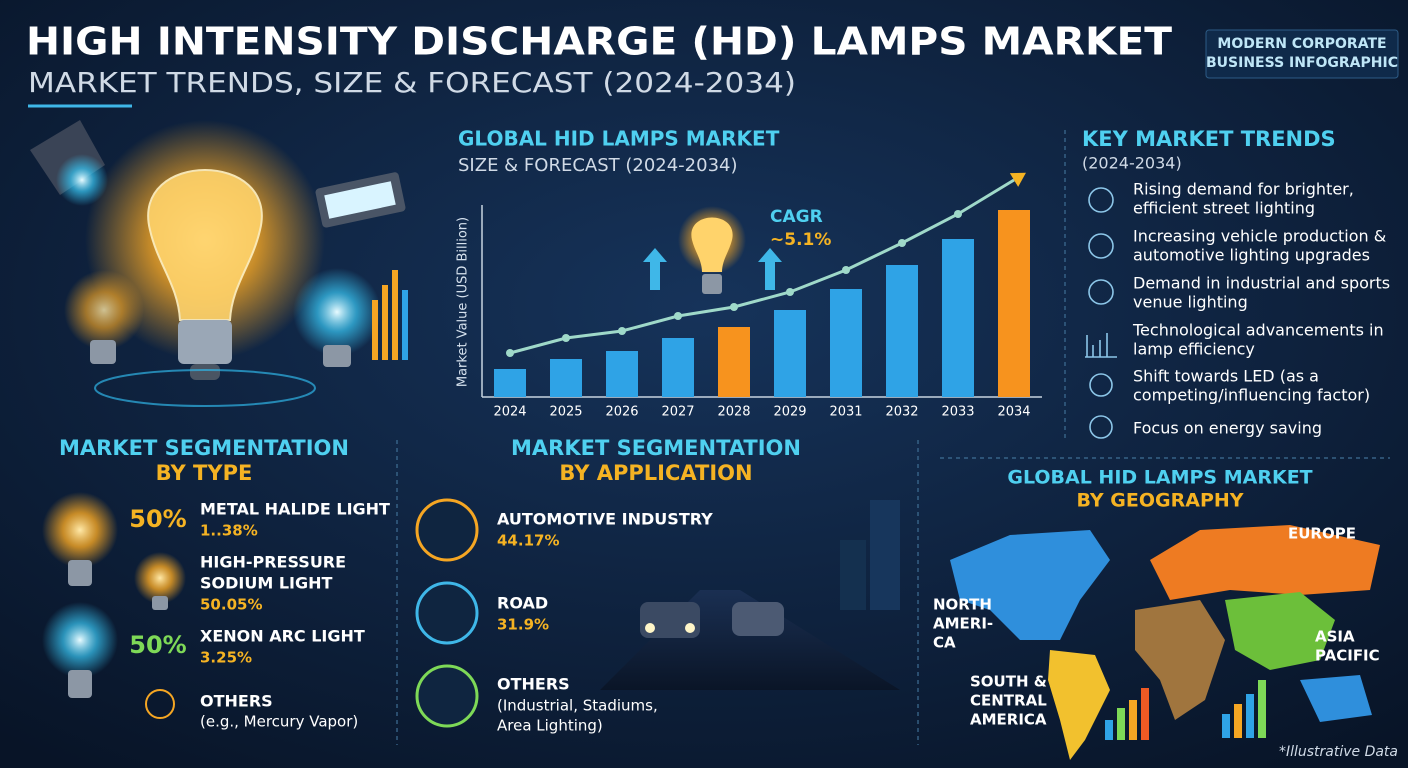 The height and width of the screenshot is (768, 1408). What do you see at coordinates (800, 240) in the screenshot?
I see `cagr-value: ~5.1%` at bounding box center [800, 240].